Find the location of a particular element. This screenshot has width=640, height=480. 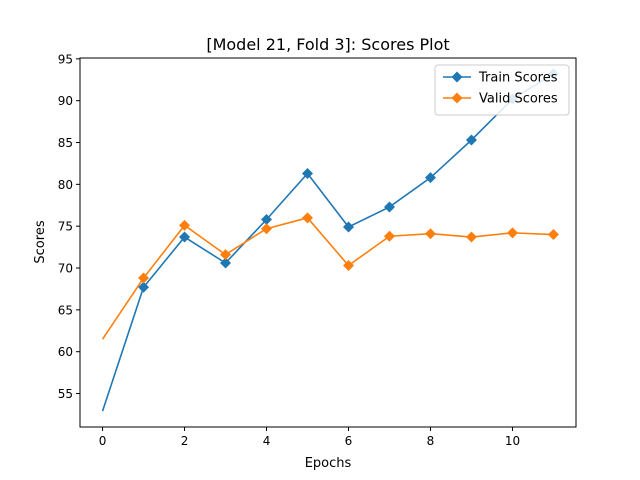

chart-title: [Model 21, Fold 3]: Scores Plot is located at coordinates (327, 44).